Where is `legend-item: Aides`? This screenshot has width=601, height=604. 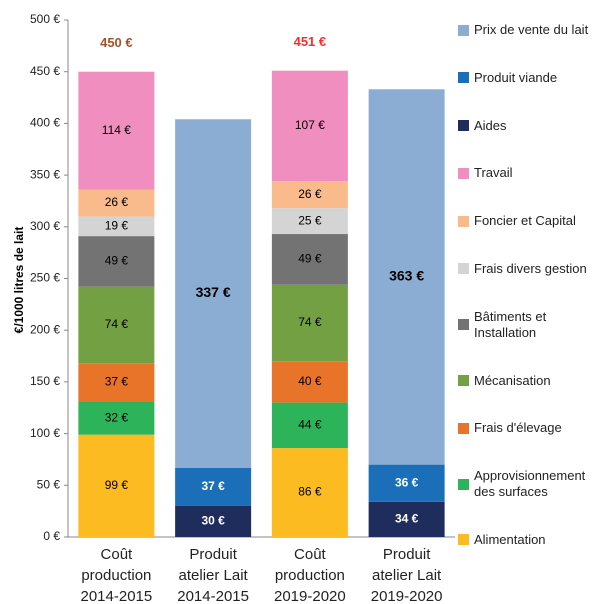
legend-item: Aides is located at coordinates (529, 126).